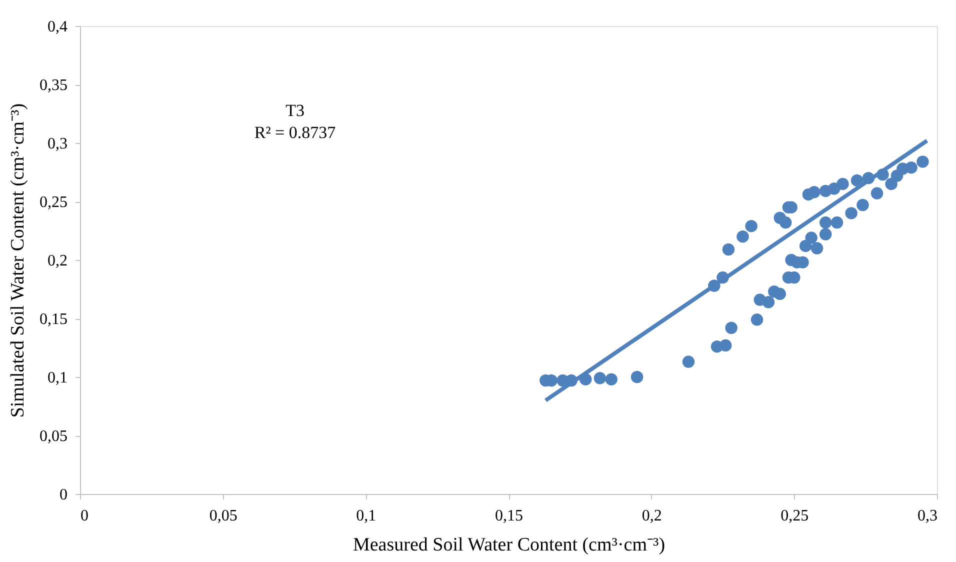 Image resolution: width=956 pixels, height=562 pixels. What do you see at coordinates (58, 27) in the screenshot?
I see `y-tick-label: 0,4` at bounding box center [58, 27].